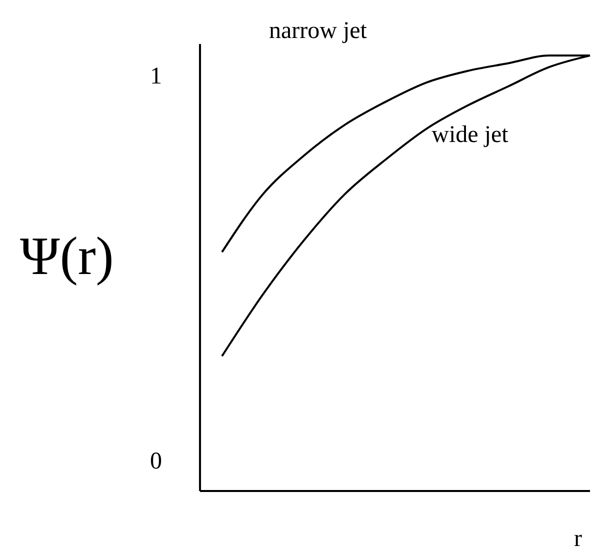 Image resolution: width=597 pixels, height=554 pixels. I want to click on text: narrow jet, so click(318, 31).